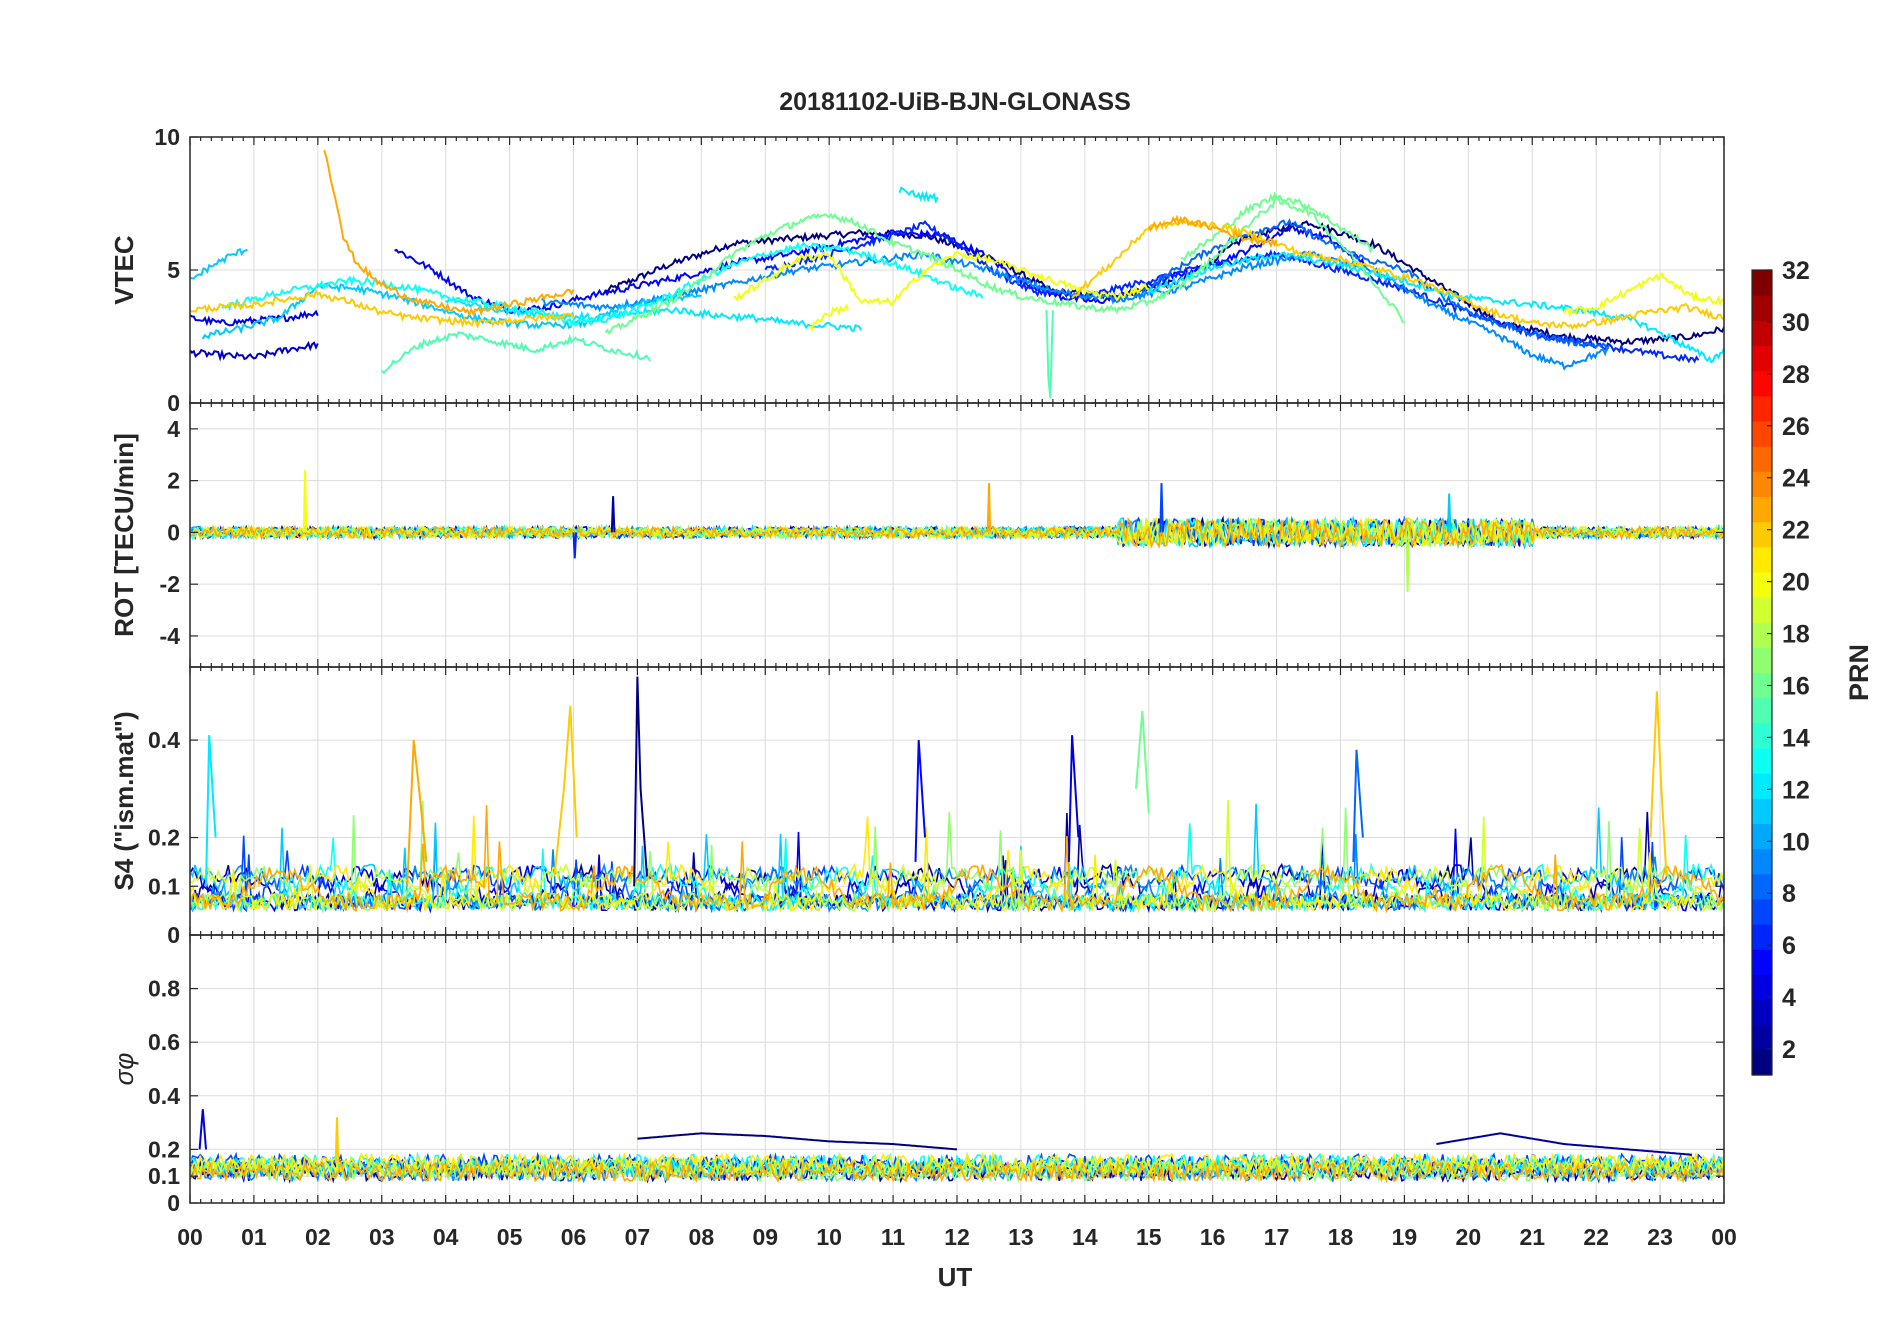  Describe the element at coordinates (1796, 427) in the screenshot. I see `colorbar-tick-label: 26` at that location.